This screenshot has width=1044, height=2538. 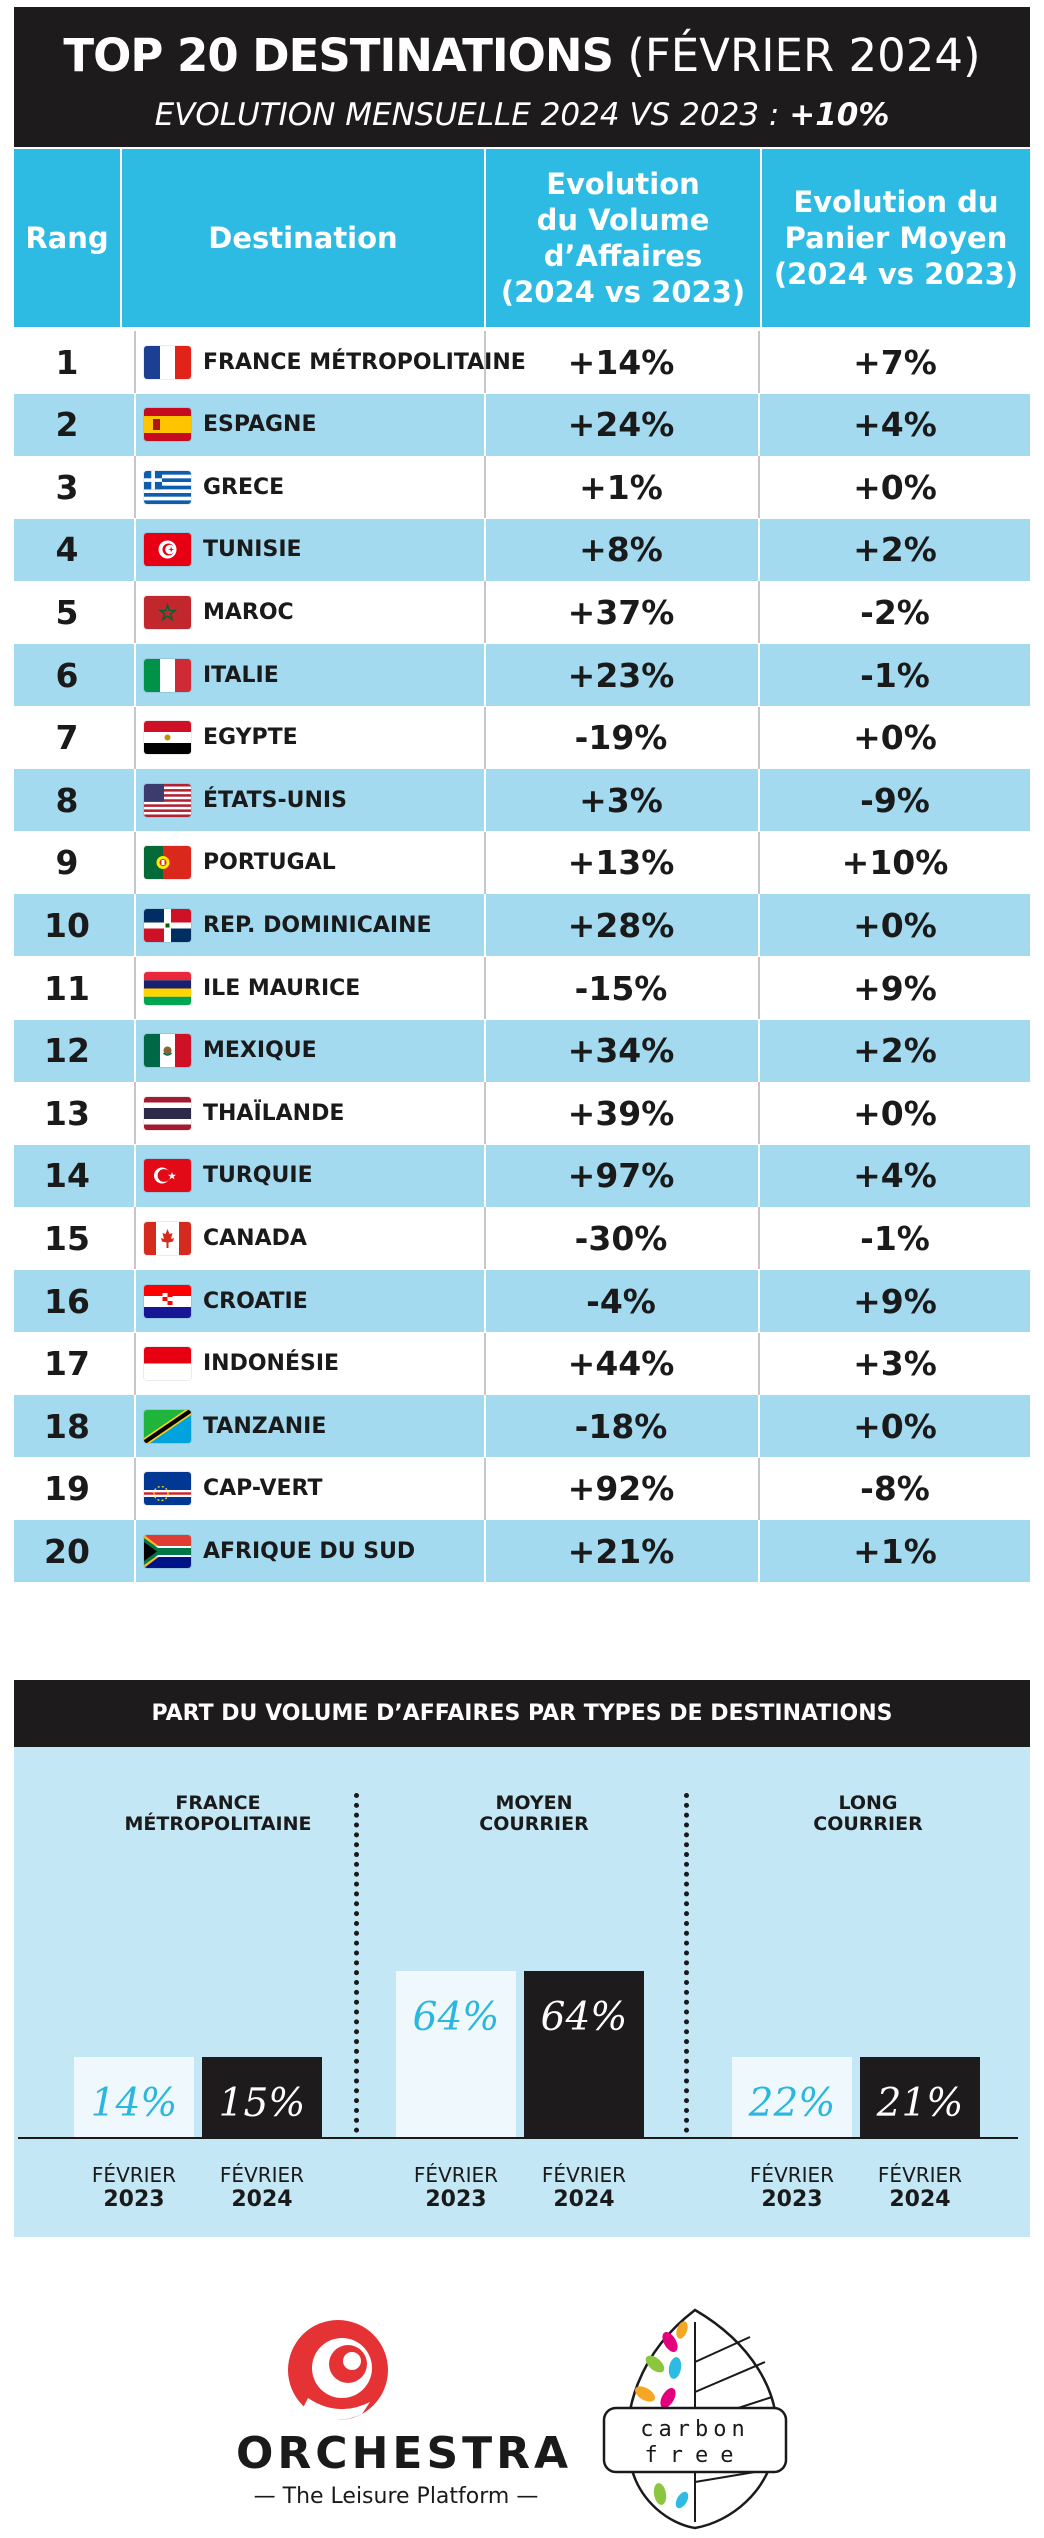 I want to click on tunisia-flag-icon, so click(x=167, y=550).